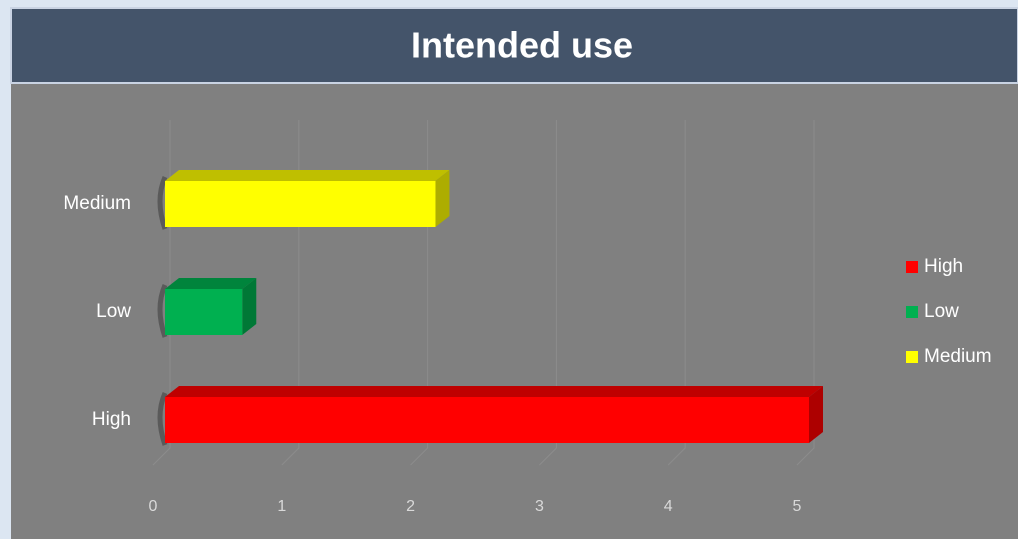 This screenshot has width=1018, height=539. I want to click on x-tick-label: 3, so click(539, 506).